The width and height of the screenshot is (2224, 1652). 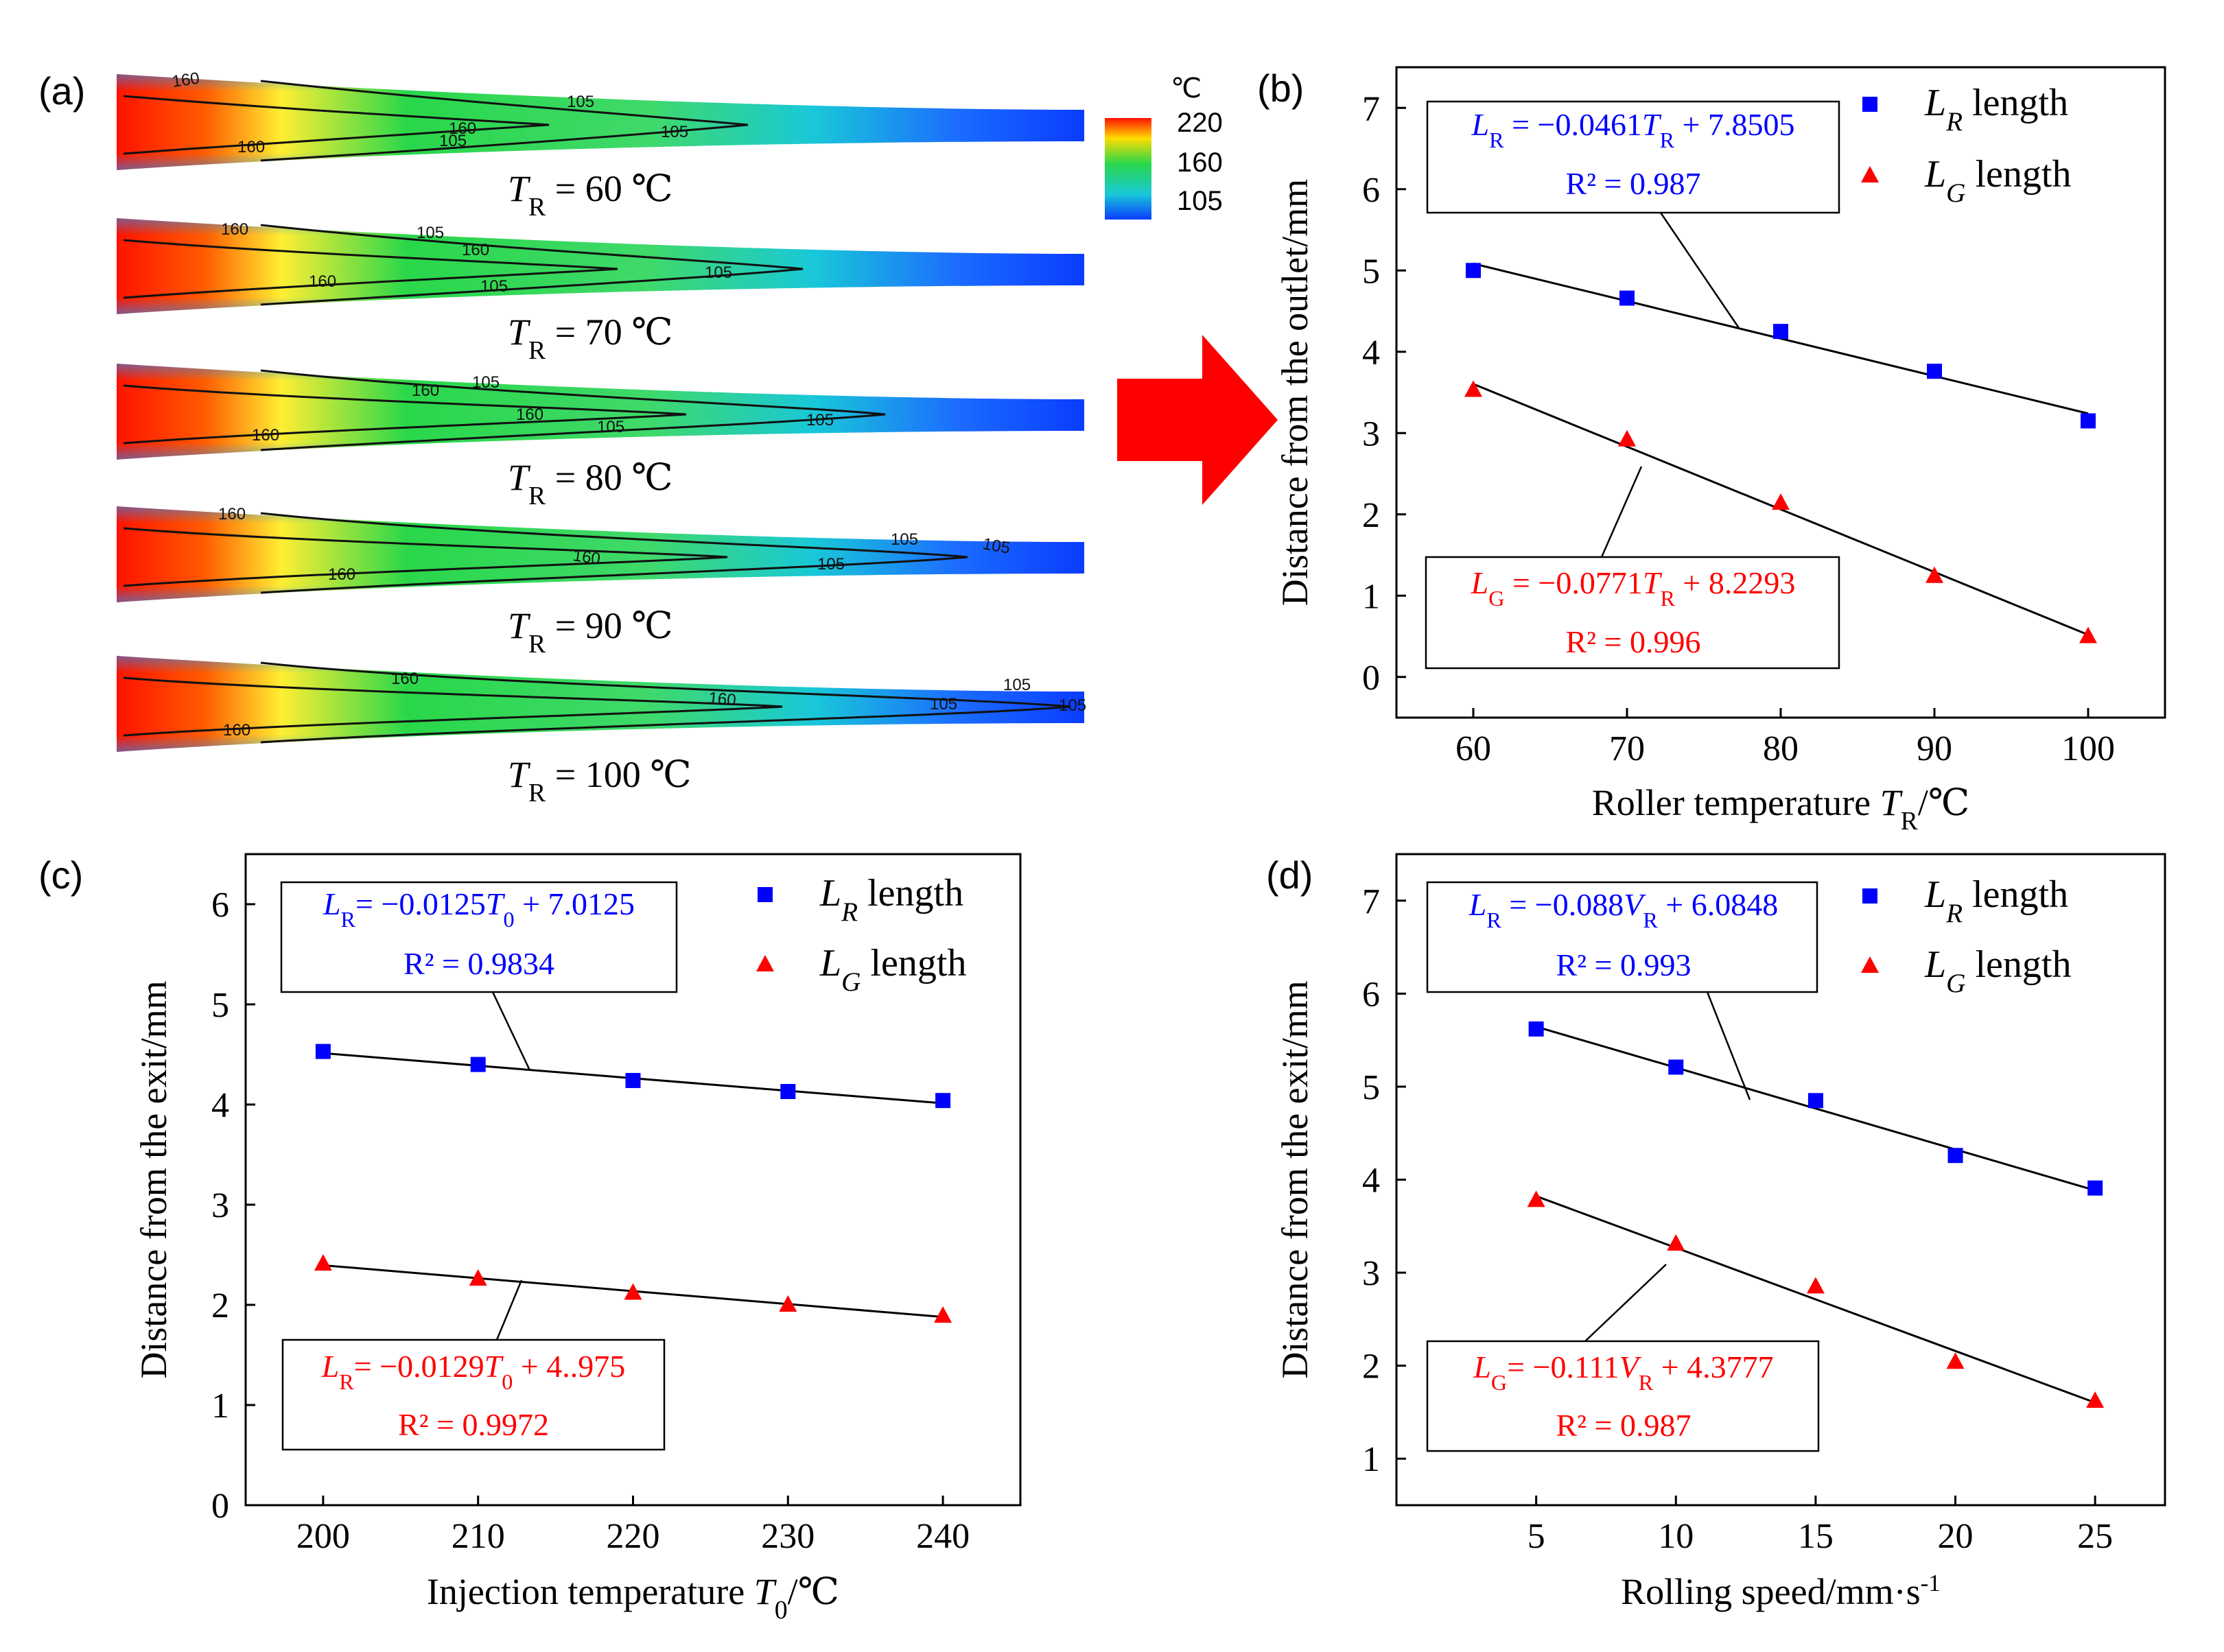 What do you see at coordinates (1536, 1536) in the screenshot?
I see `x-tick-label: 5` at bounding box center [1536, 1536].